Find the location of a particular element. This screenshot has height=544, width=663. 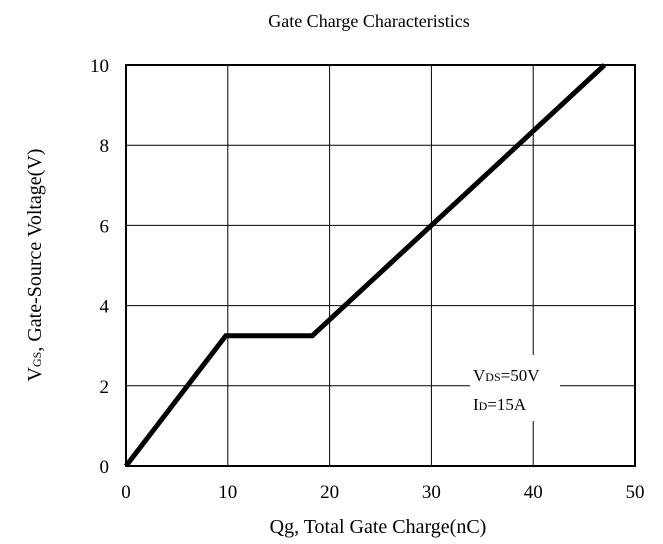

y-axis-label: VGS, Gate-Source Voltage(V) is located at coordinates (35, 265).